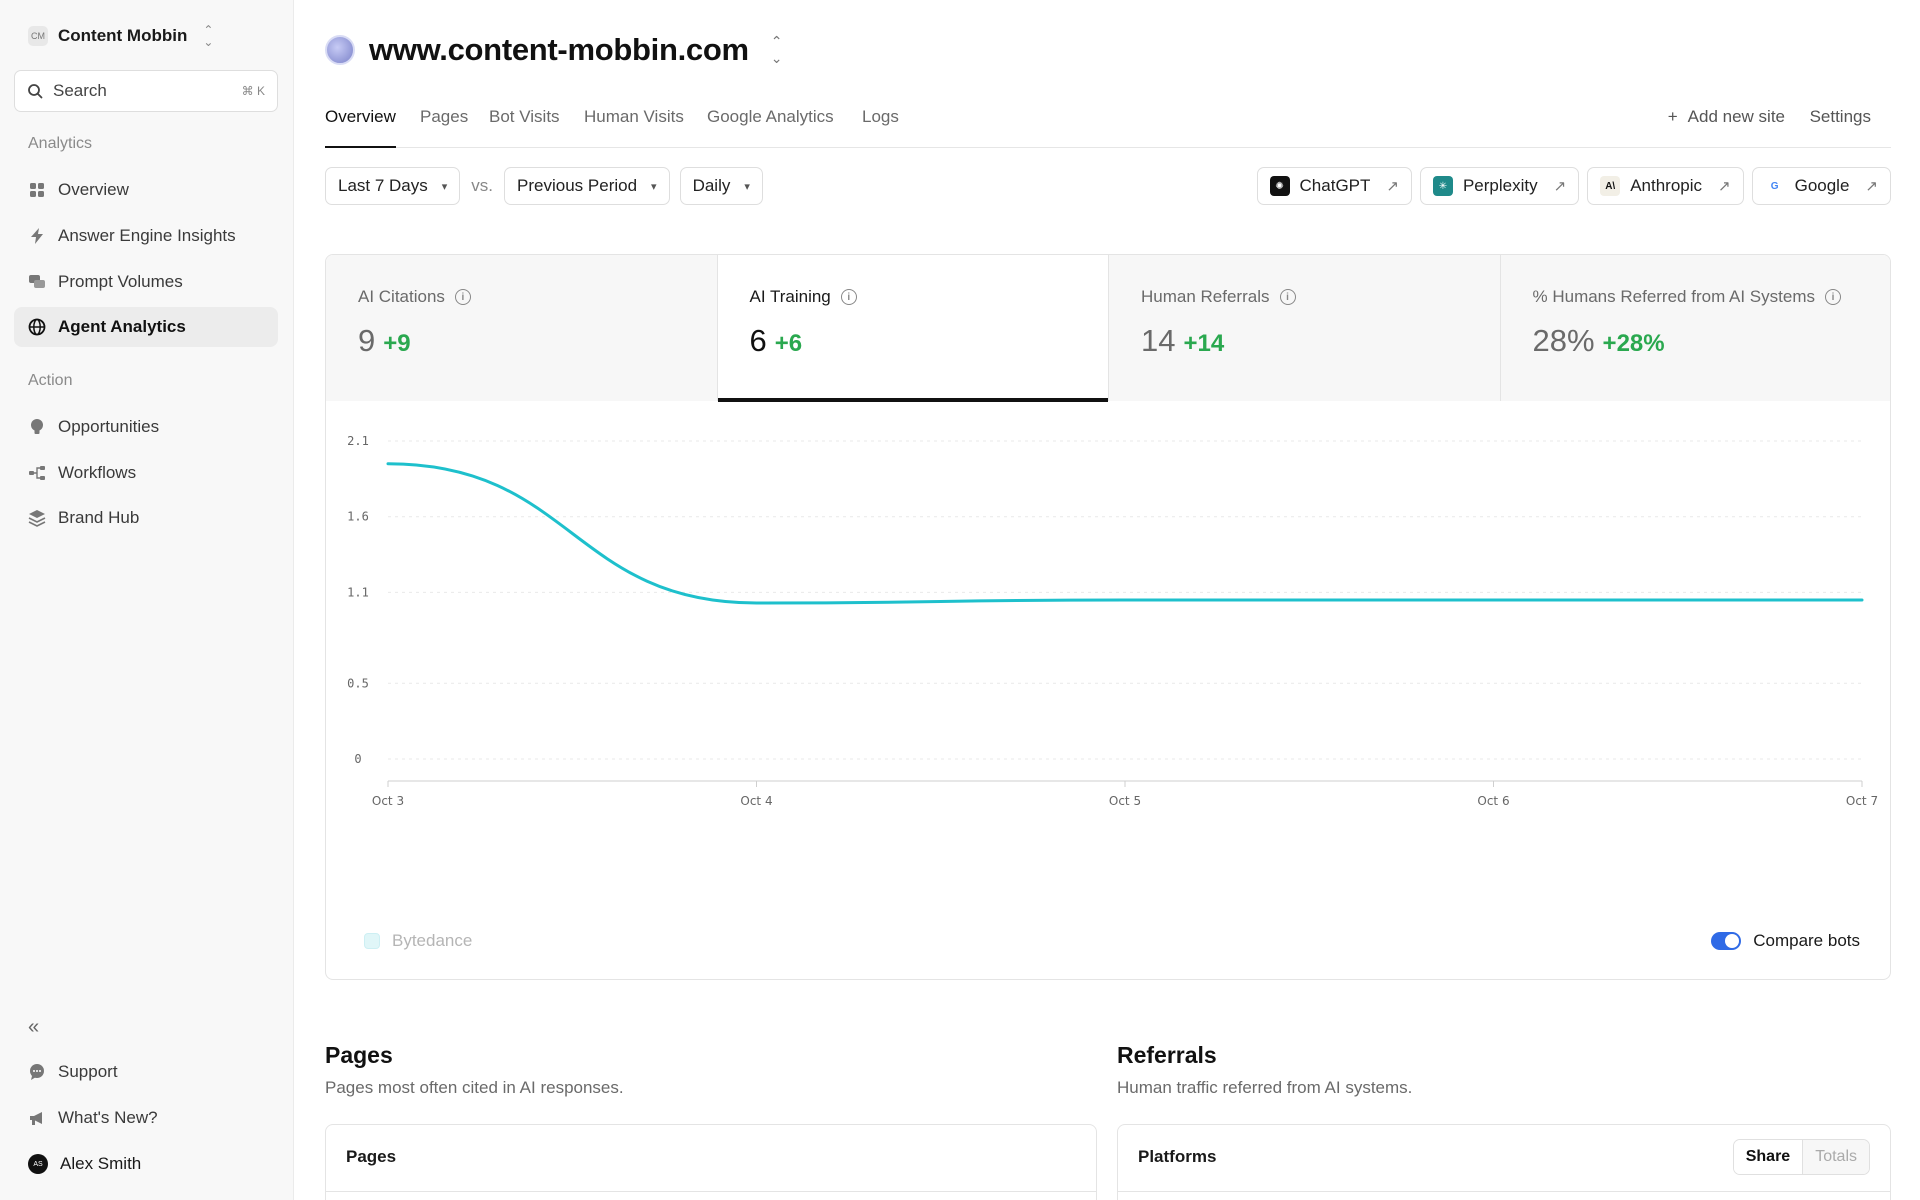 This screenshot has width=1920, height=1200. Describe the element at coordinates (474, 1087) in the screenshot. I see `pages-section-subtitle: Pages most often cited in AI responses.` at that location.